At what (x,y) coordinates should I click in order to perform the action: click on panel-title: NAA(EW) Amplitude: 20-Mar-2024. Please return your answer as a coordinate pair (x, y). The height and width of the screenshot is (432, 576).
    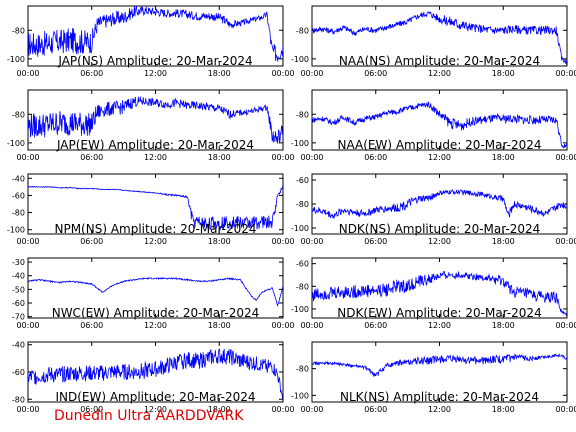
    Looking at the image, I should click on (439, 145).